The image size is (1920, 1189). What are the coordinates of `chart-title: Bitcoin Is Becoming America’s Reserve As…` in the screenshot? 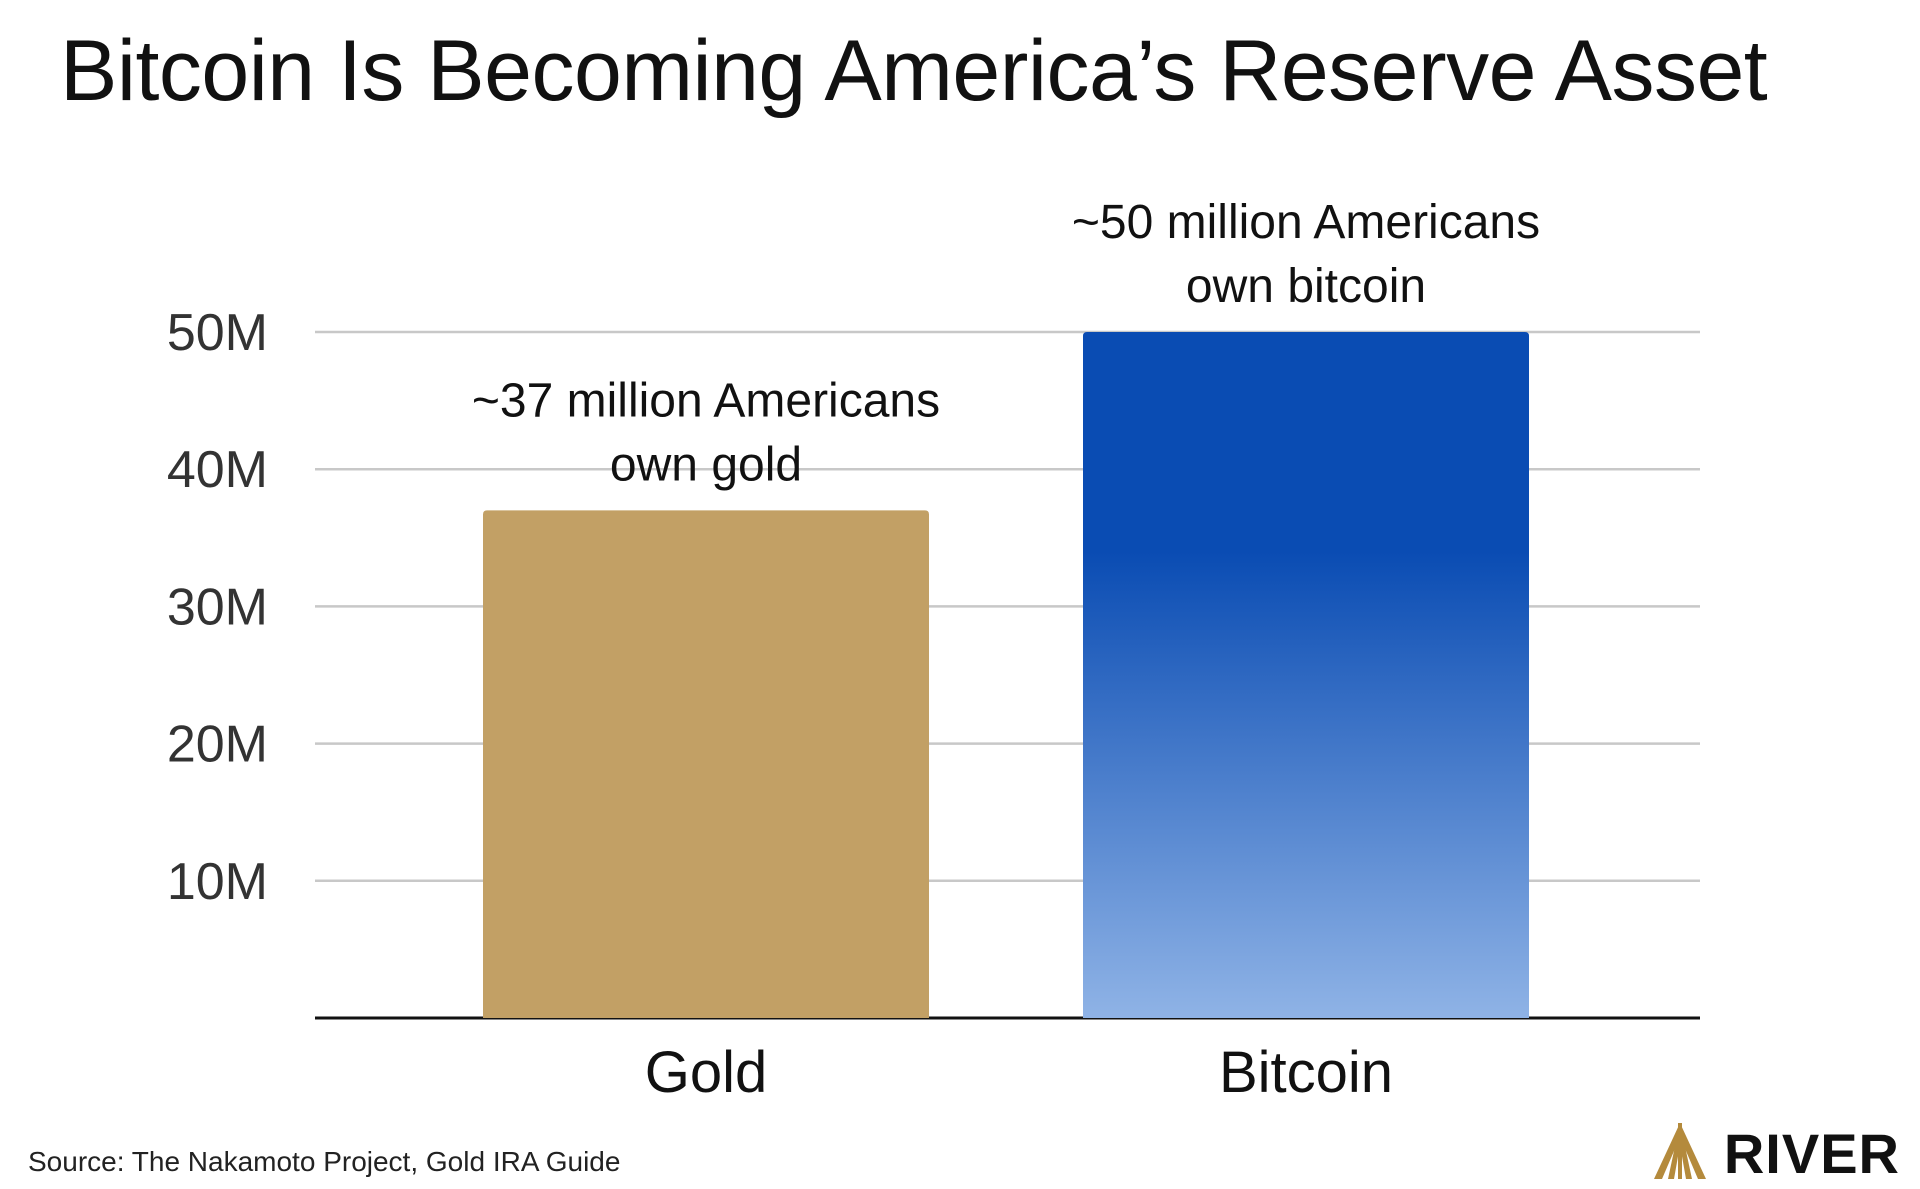 It's located at (914, 71).